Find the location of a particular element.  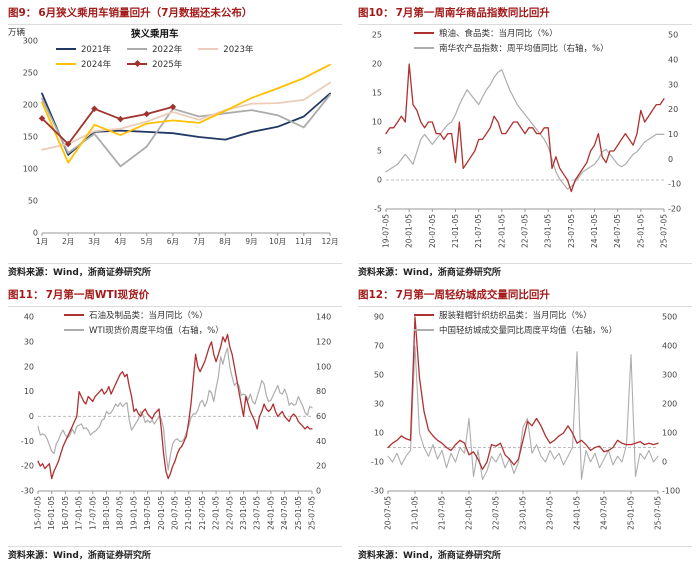

figure-title-text: 7月第一周轻纺城成交量同比回升 is located at coordinates (472, 295).